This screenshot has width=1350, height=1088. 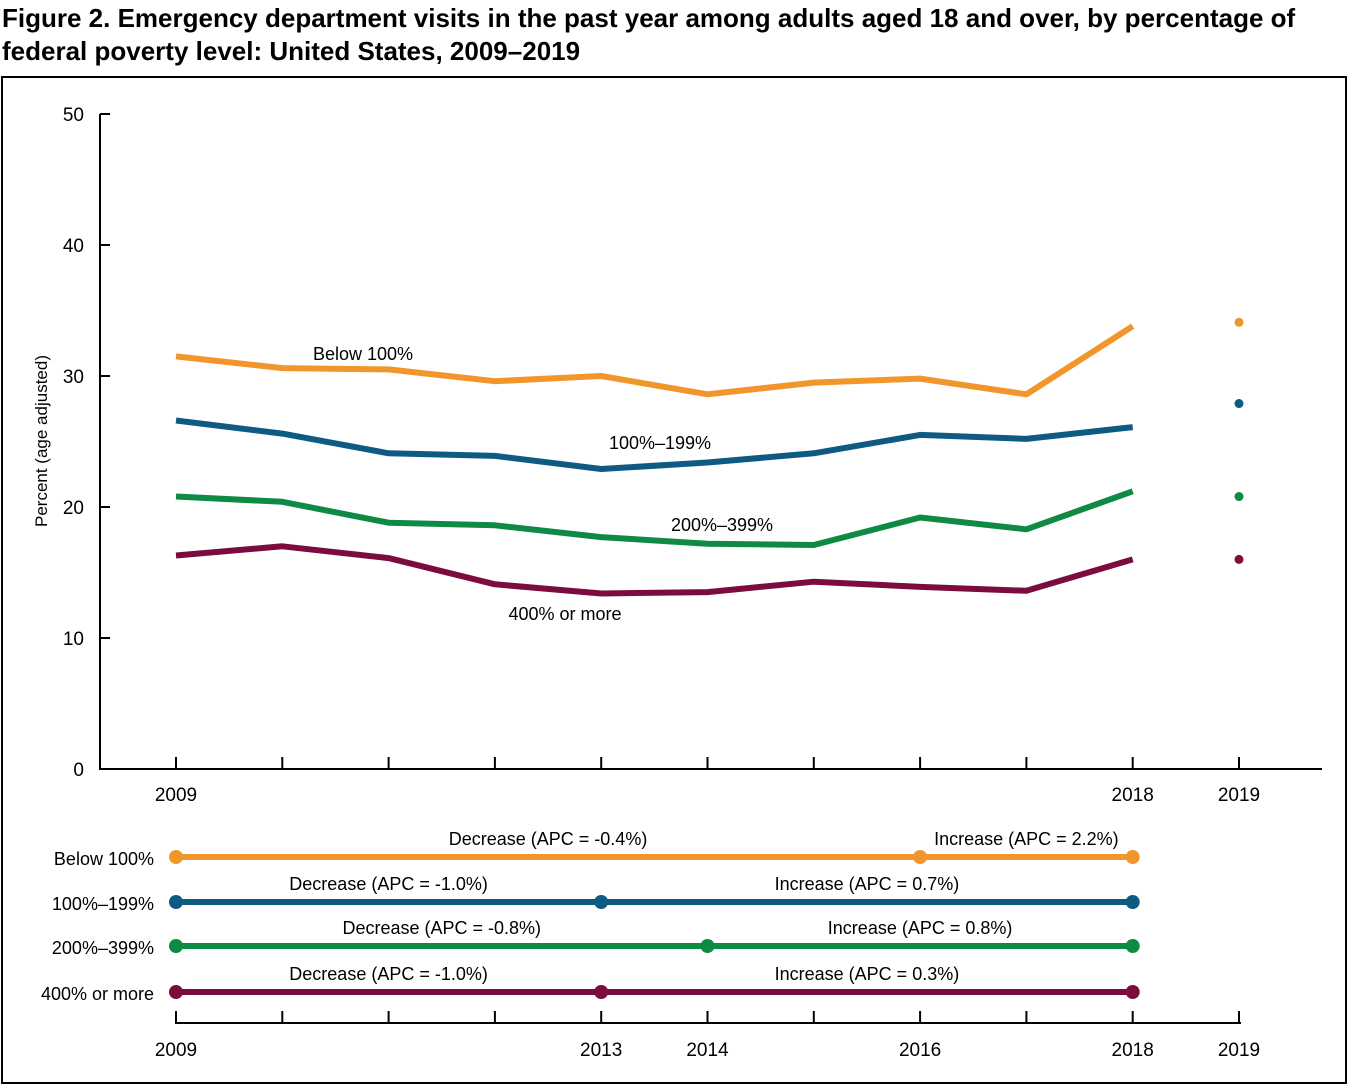 What do you see at coordinates (73, 246) in the screenshot?
I see `y-tick-label: 40` at bounding box center [73, 246].